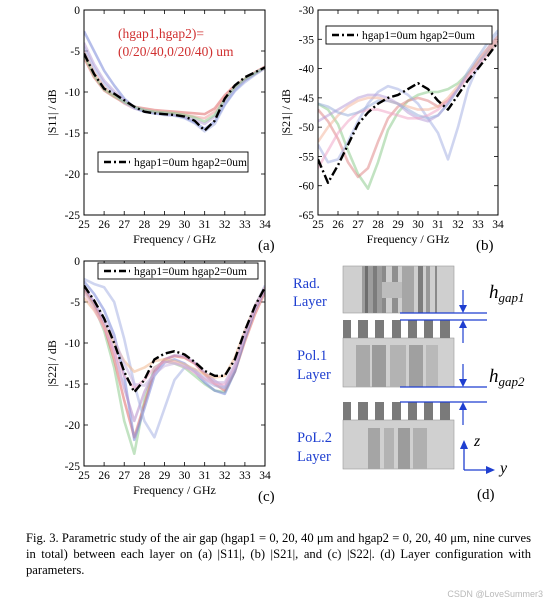 This screenshot has height=601, width=547. What do you see at coordinates (398, 289) in the screenshot?
I see `rad-layer-block` at bounding box center [398, 289].